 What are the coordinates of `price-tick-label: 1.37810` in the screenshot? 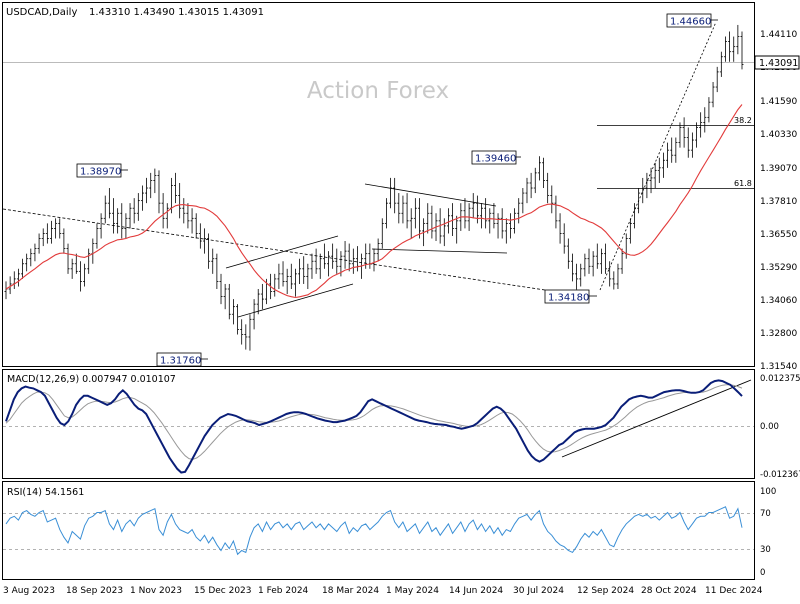 It's located at (778, 202).